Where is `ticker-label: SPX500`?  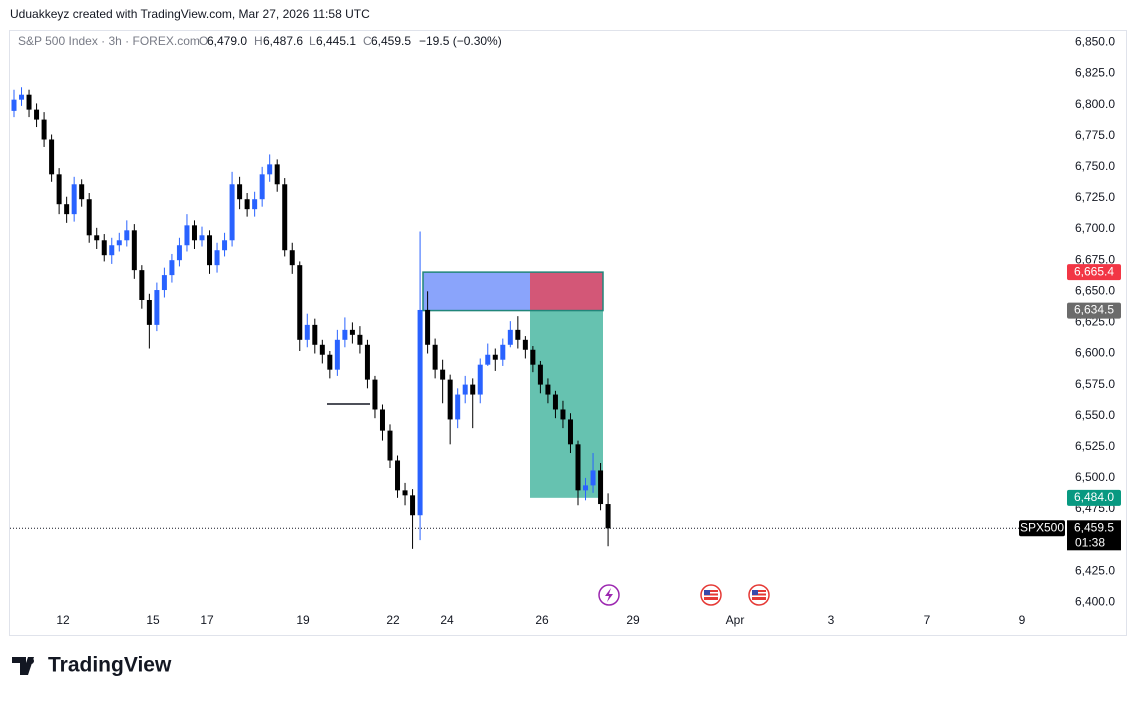
ticker-label: SPX500 is located at coordinates (1042, 527).